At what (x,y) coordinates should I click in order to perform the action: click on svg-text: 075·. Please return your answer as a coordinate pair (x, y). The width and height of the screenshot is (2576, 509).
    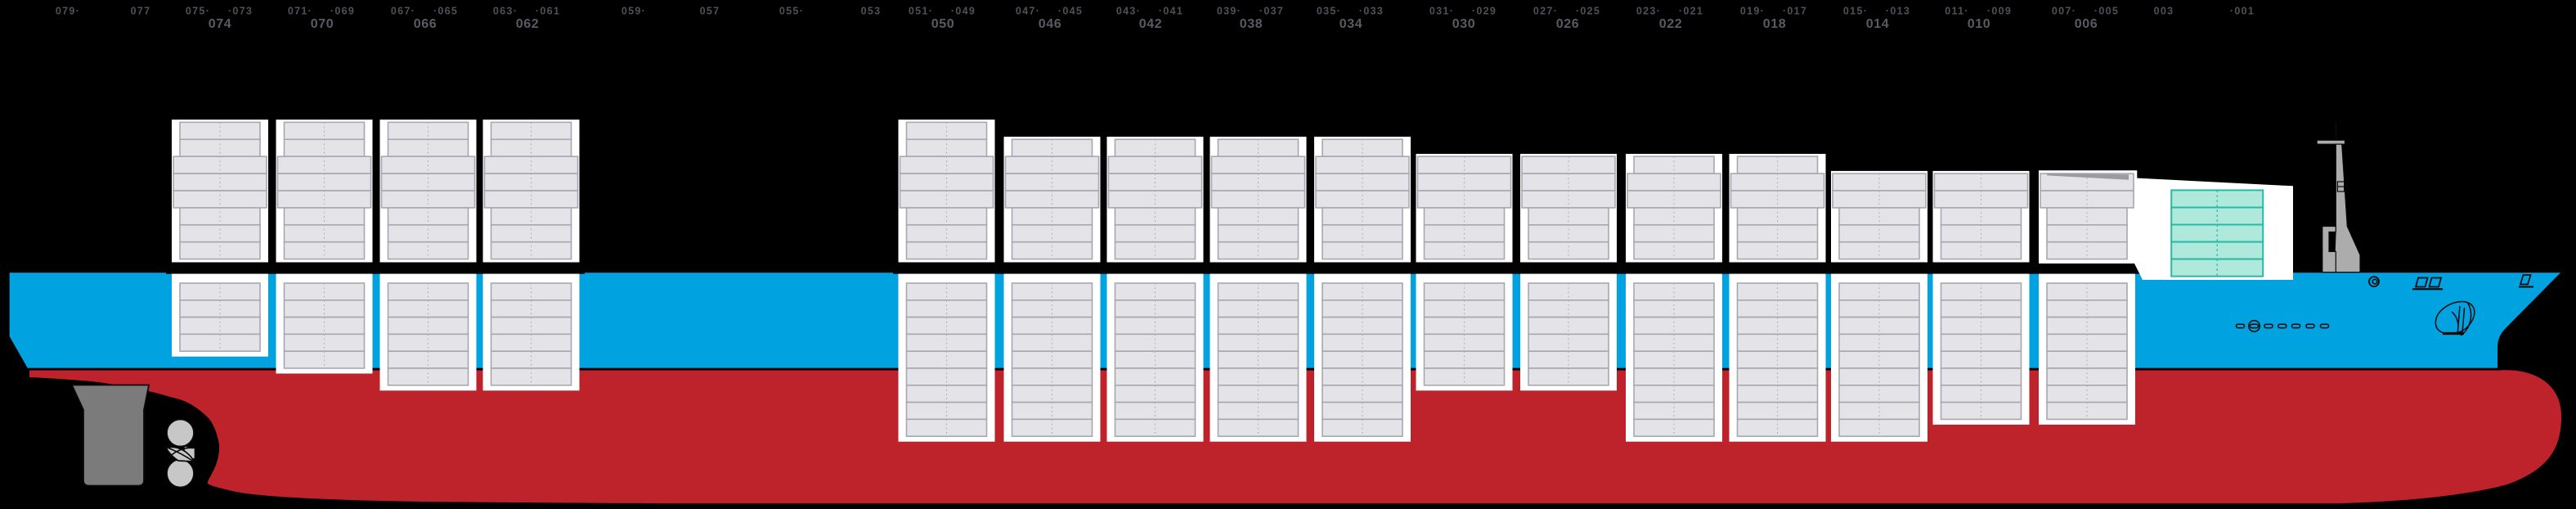
    Looking at the image, I should click on (198, 11).